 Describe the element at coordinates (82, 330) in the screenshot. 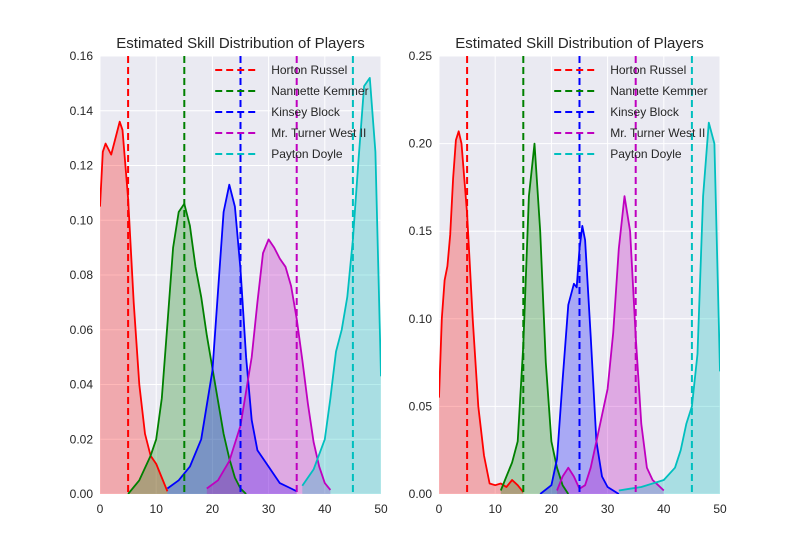

I see `y-tick-label: 0.06` at that location.